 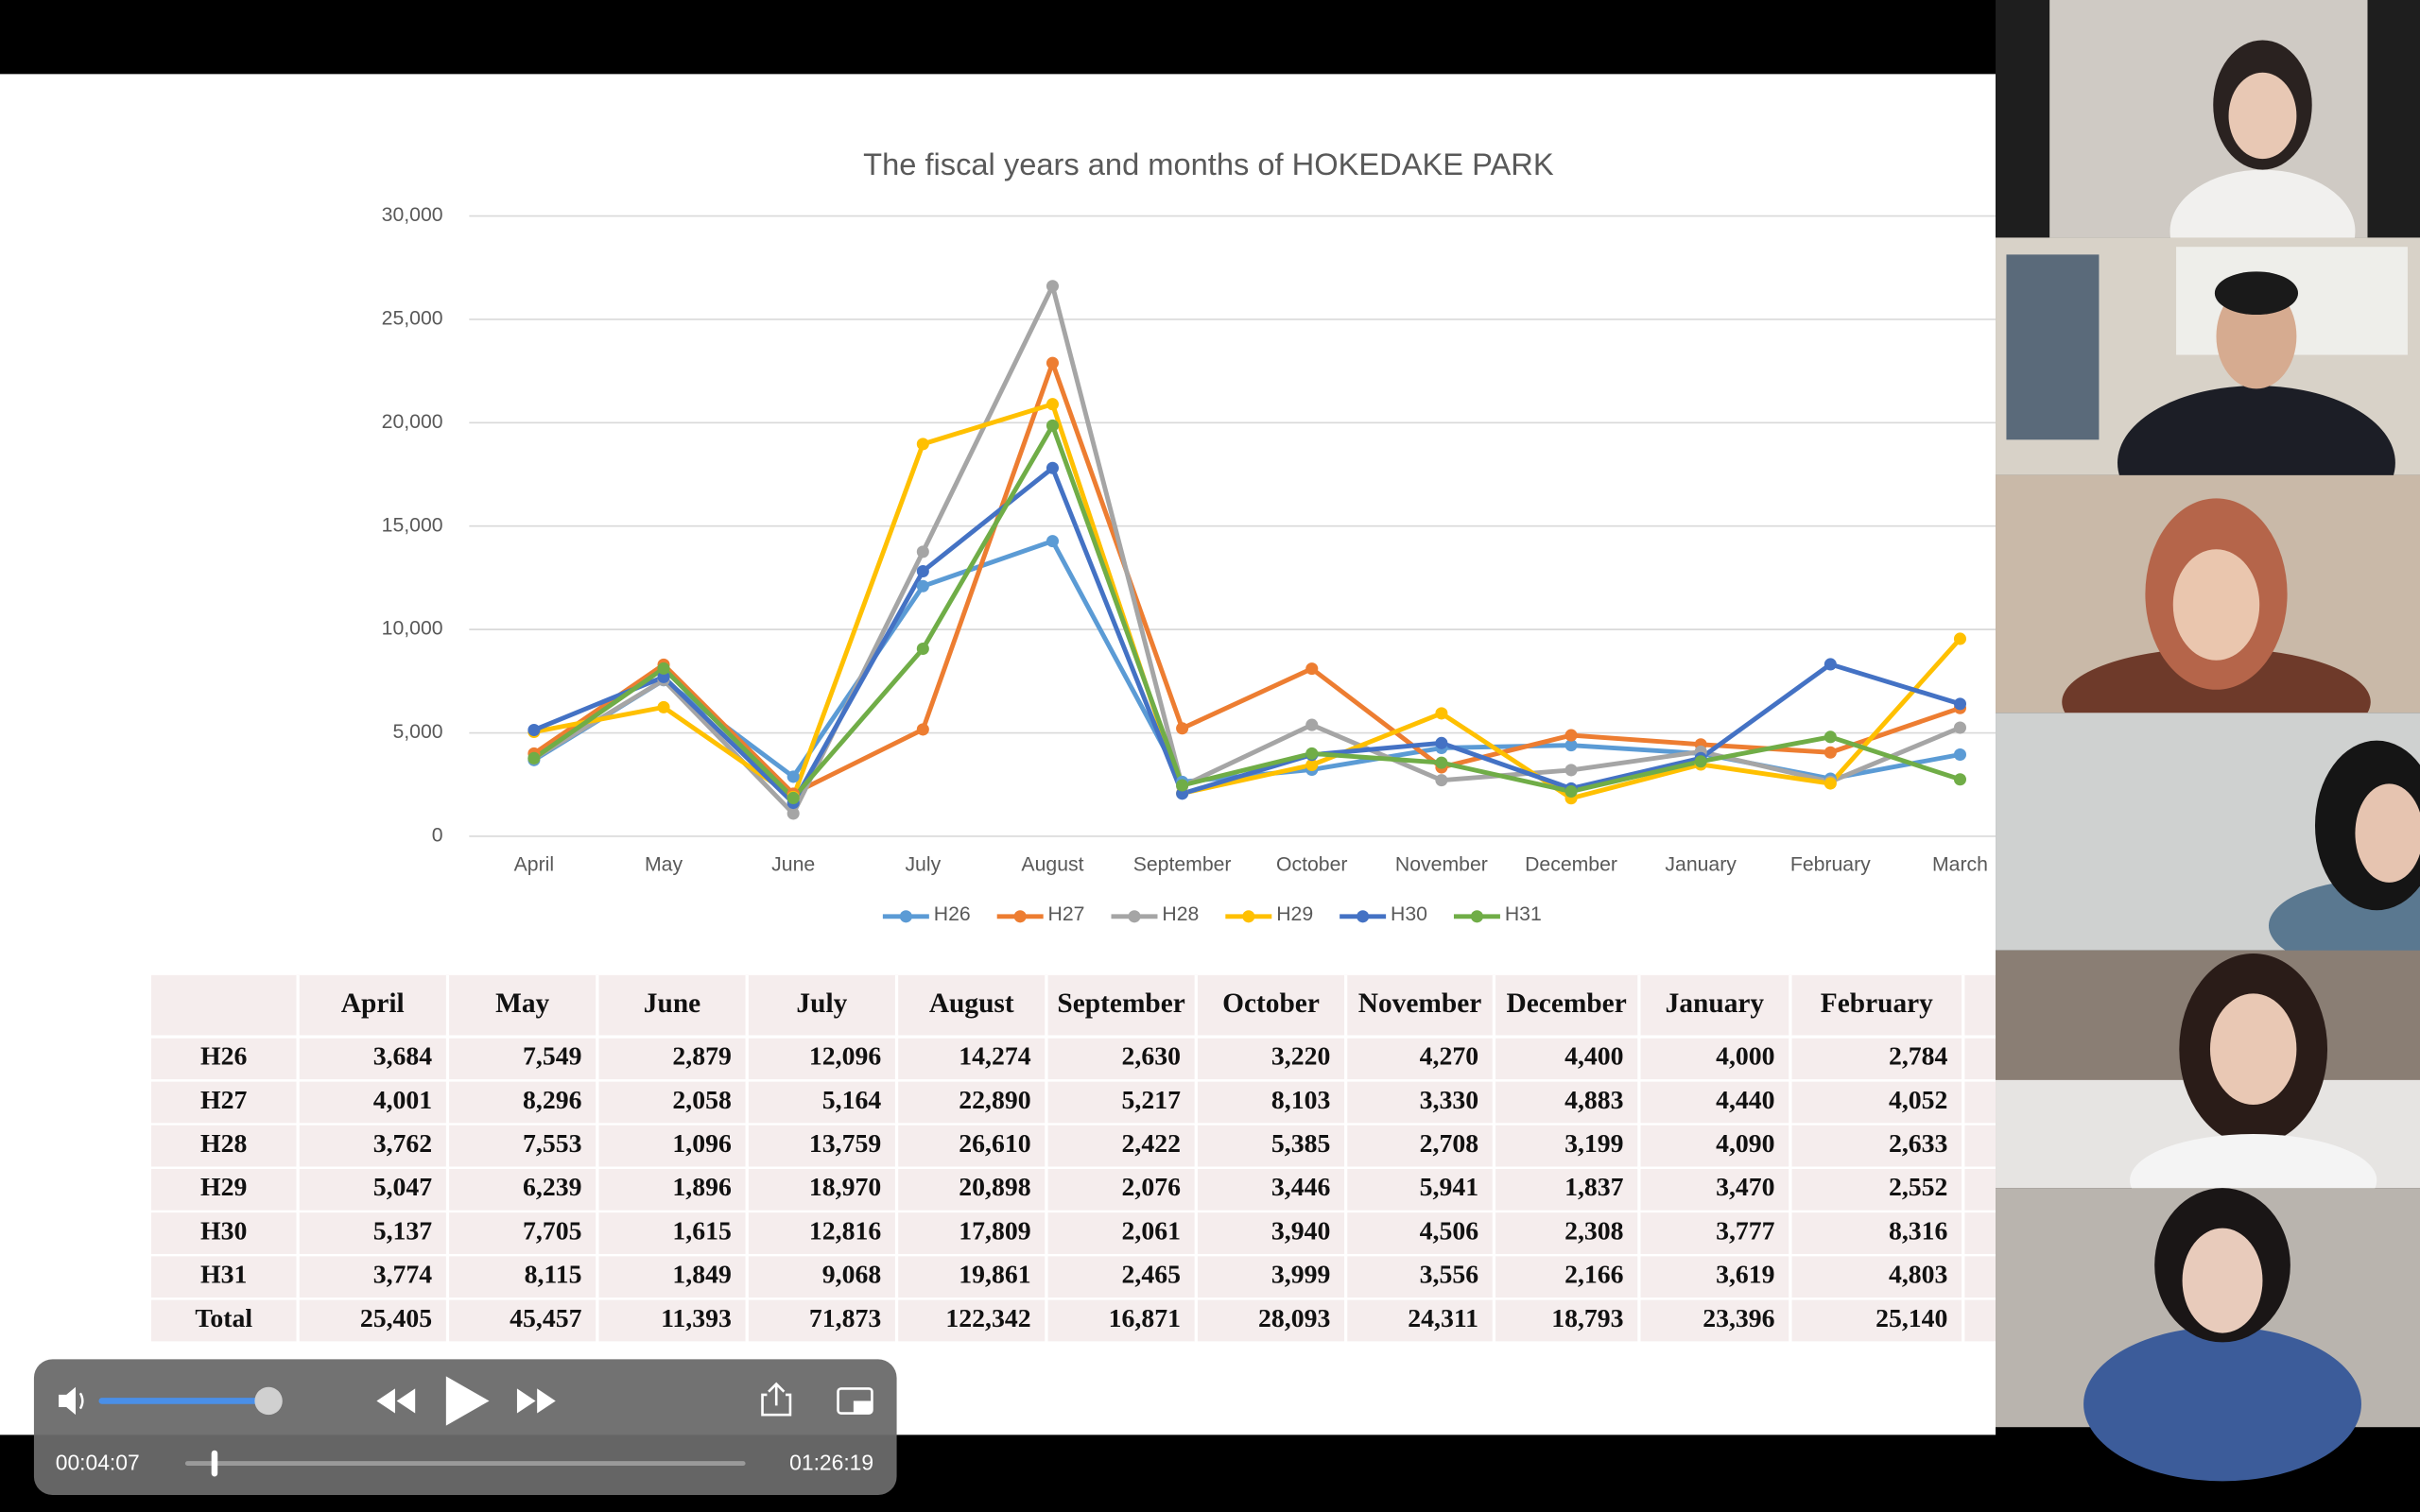 I want to click on volume-knob, so click(x=268, y=1401).